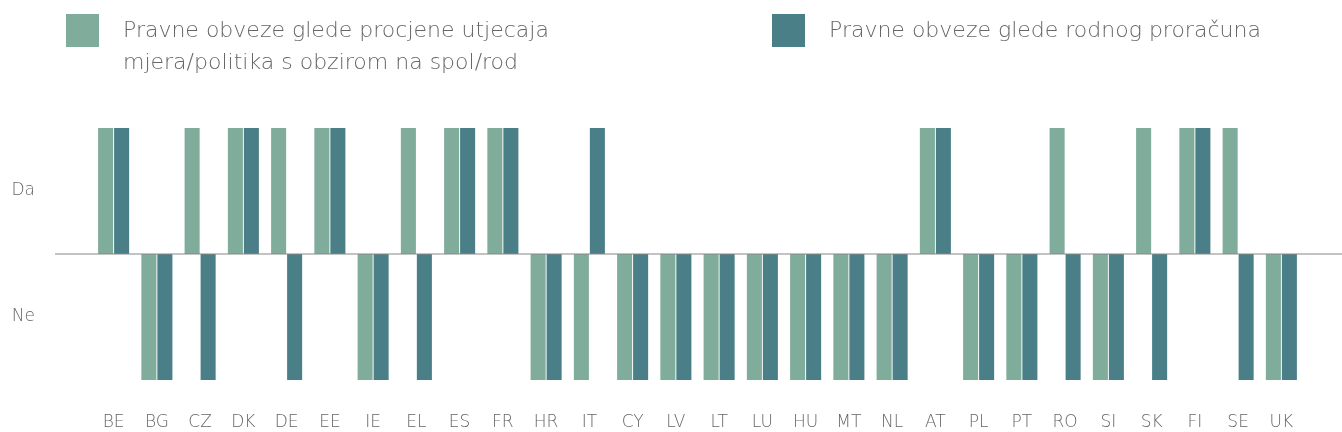 This screenshot has height=432, width=1342. What do you see at coordinates (243, 420) in the screenshot?
I see `x-tick-label: DK` at bounding box center [243, 420].